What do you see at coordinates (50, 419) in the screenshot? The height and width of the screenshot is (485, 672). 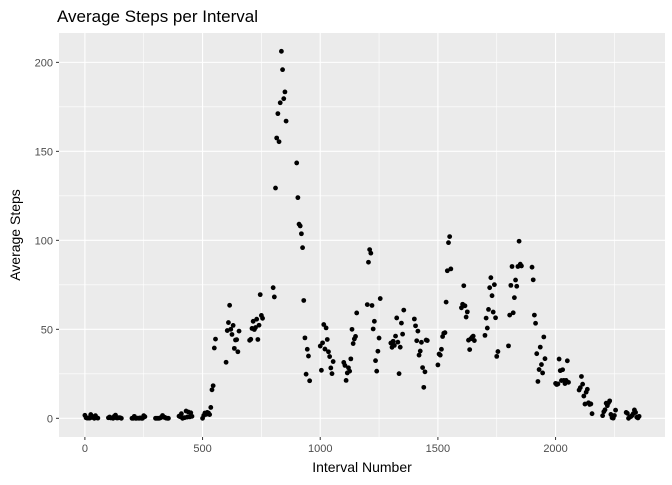 I see `y-tick-label: 0` at bounding box center [50, 419].